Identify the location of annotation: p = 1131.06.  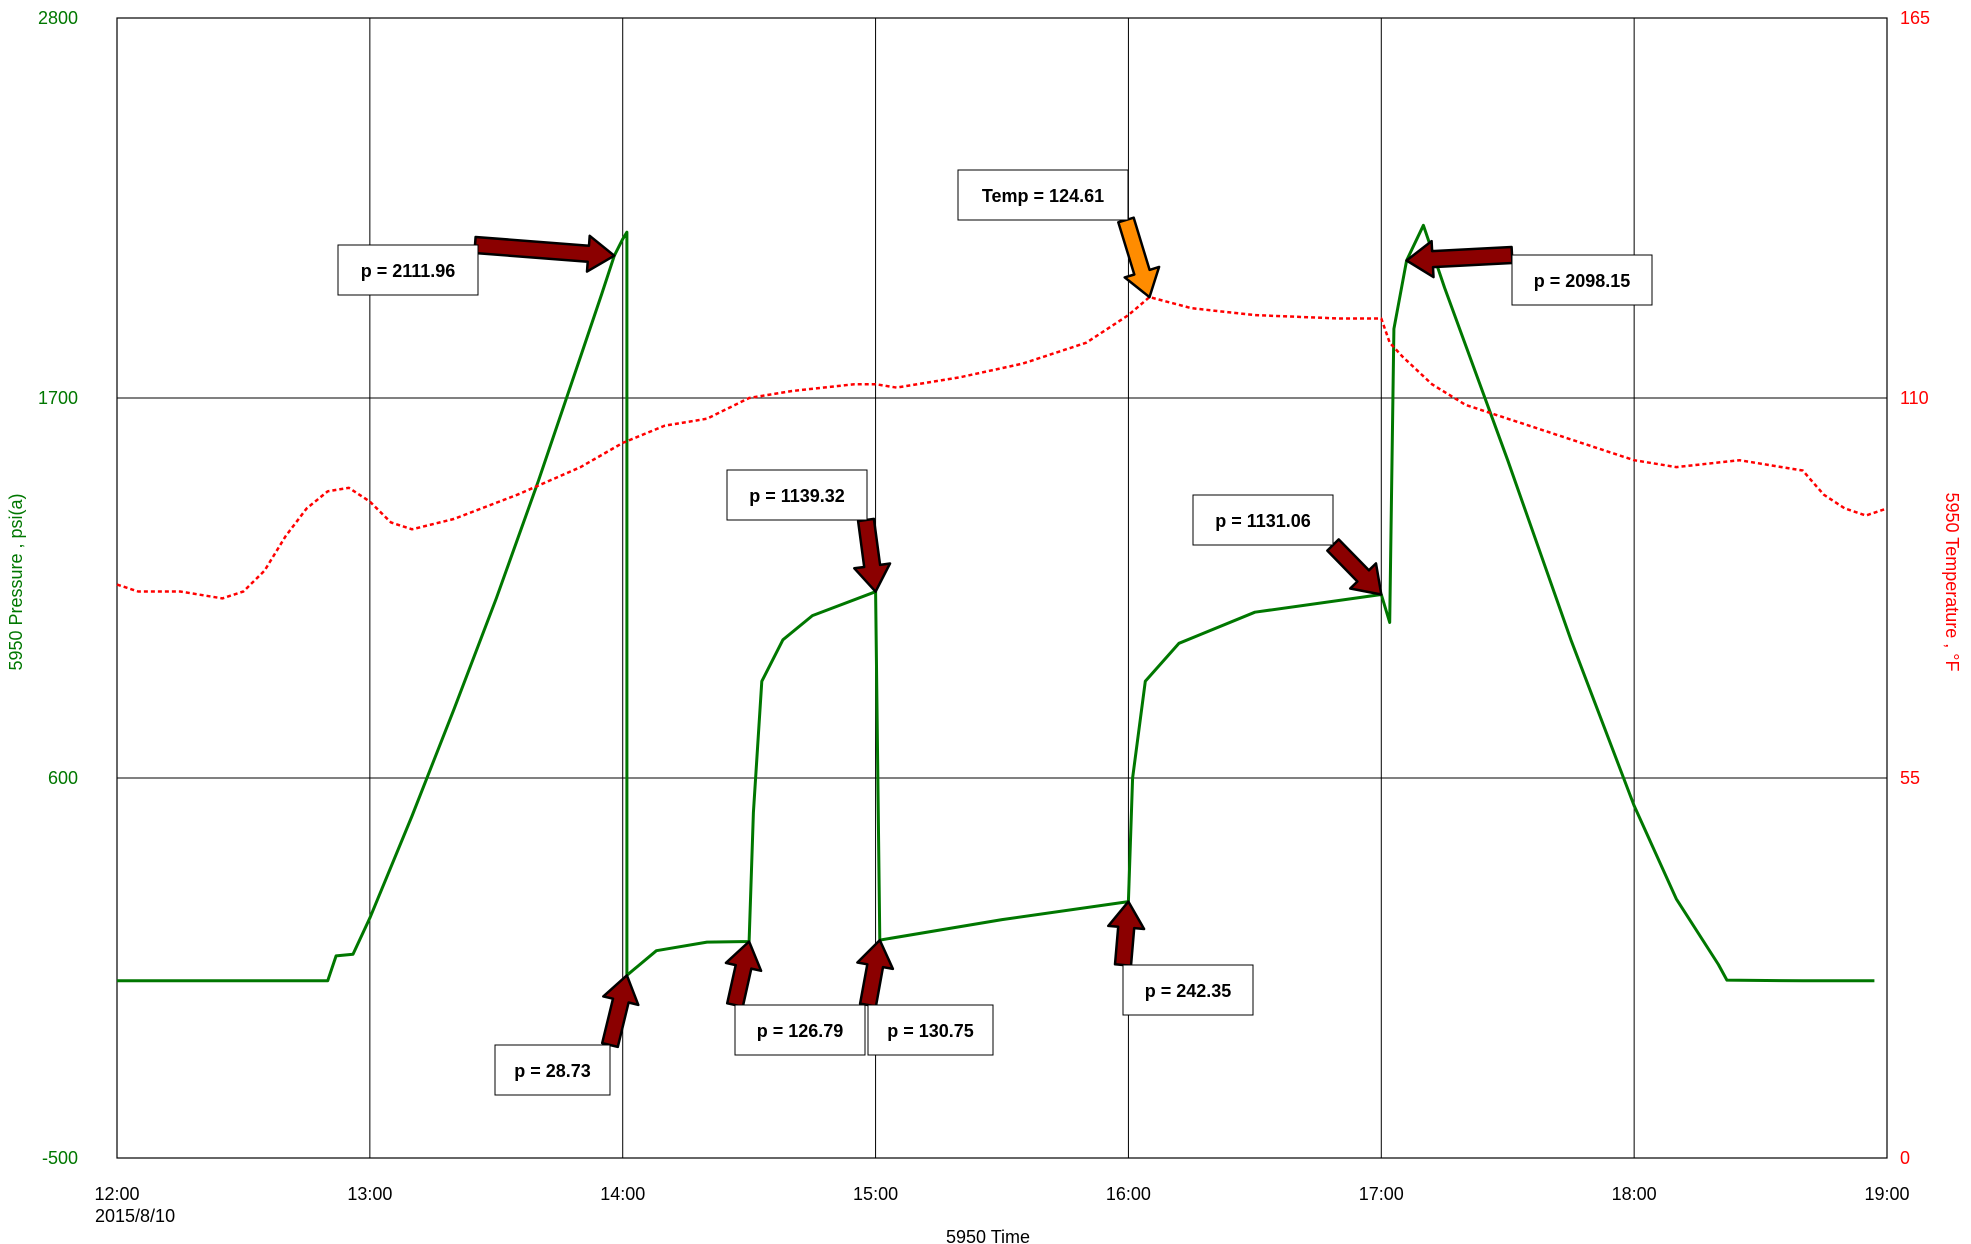
(1287, 545).